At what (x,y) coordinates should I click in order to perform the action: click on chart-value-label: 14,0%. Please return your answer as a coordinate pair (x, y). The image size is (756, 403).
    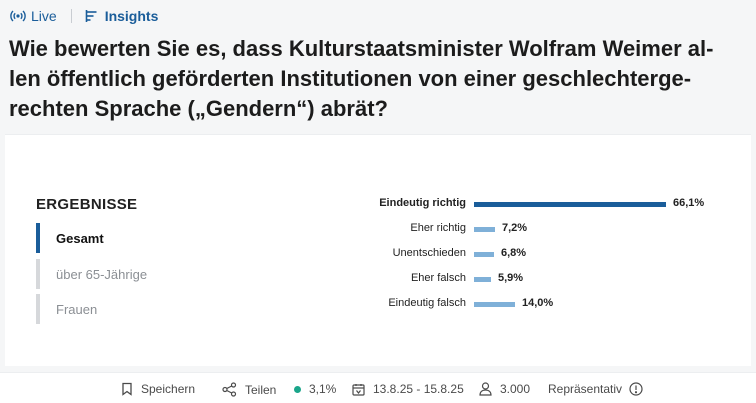
    Looking at the image, I should click on (538, 303).